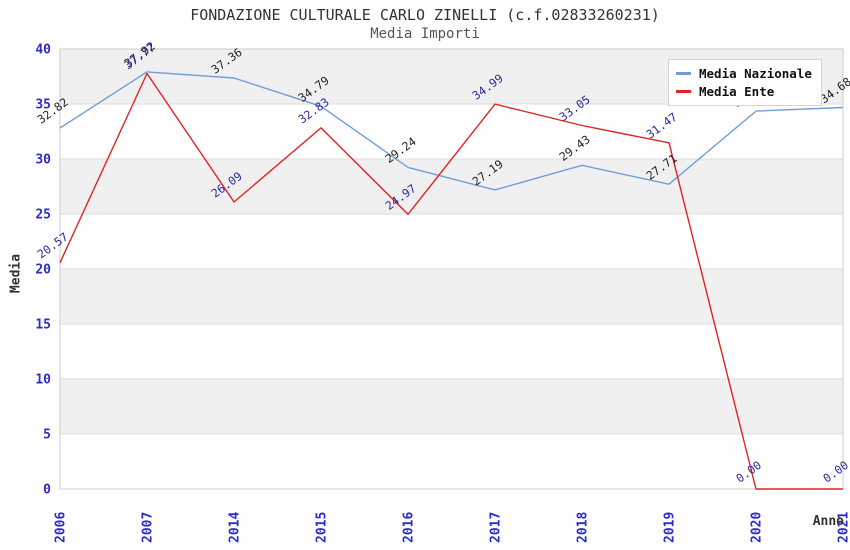 Image resolution: width=850 pixels, height=550 pixels. I want to click on y-tick-label: 40, so click(43, 50).